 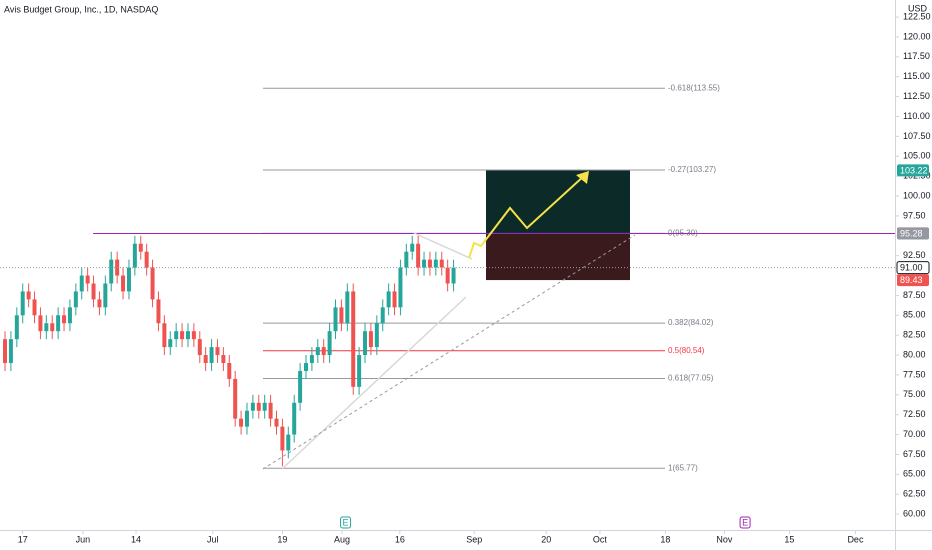 What do you see at coordinates (914, 295) in the screenshot?
I see `y-tick-label: 87.50` at bounding box center [914, 295].